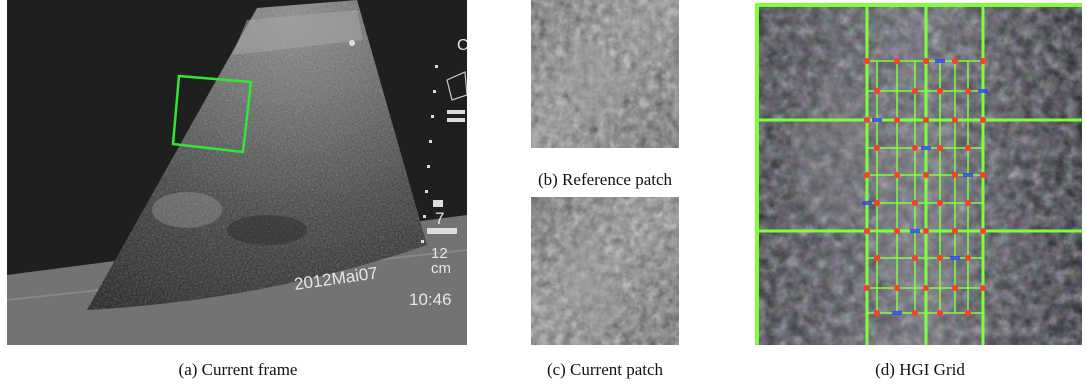 This screenshot has width=1086, height=389. Describe the element at coordinates (212, 114) in the screenshot. I see `roi-box` at that location.